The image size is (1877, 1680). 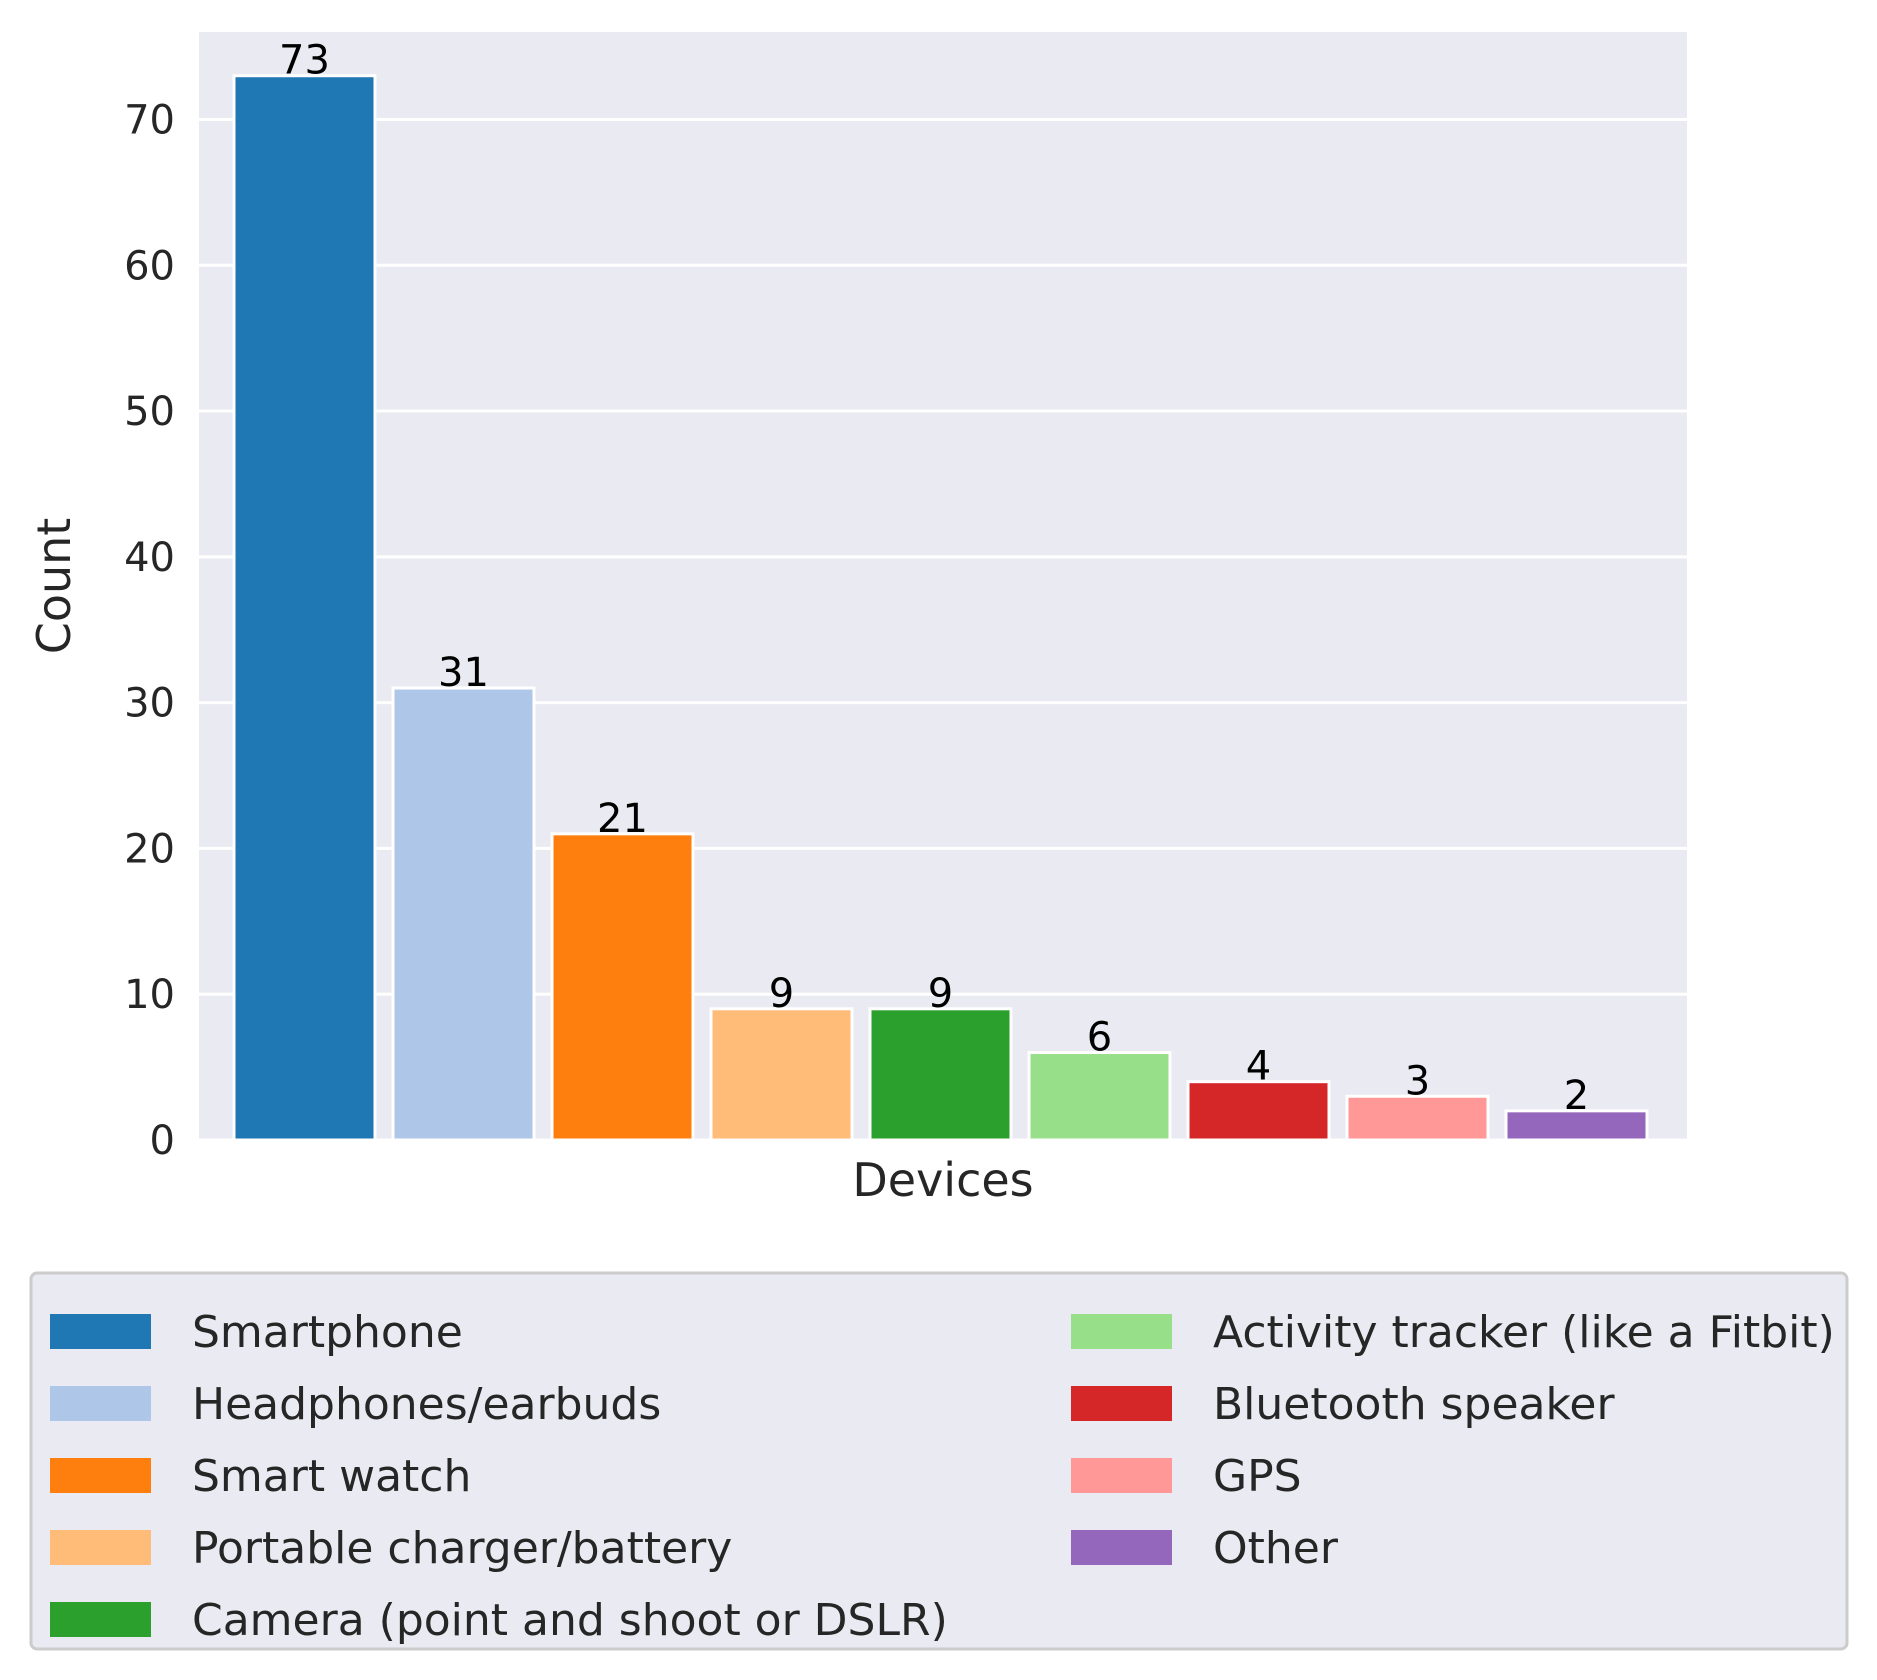 I want to click on data-label: 2, so click(x=1576, y=1096).